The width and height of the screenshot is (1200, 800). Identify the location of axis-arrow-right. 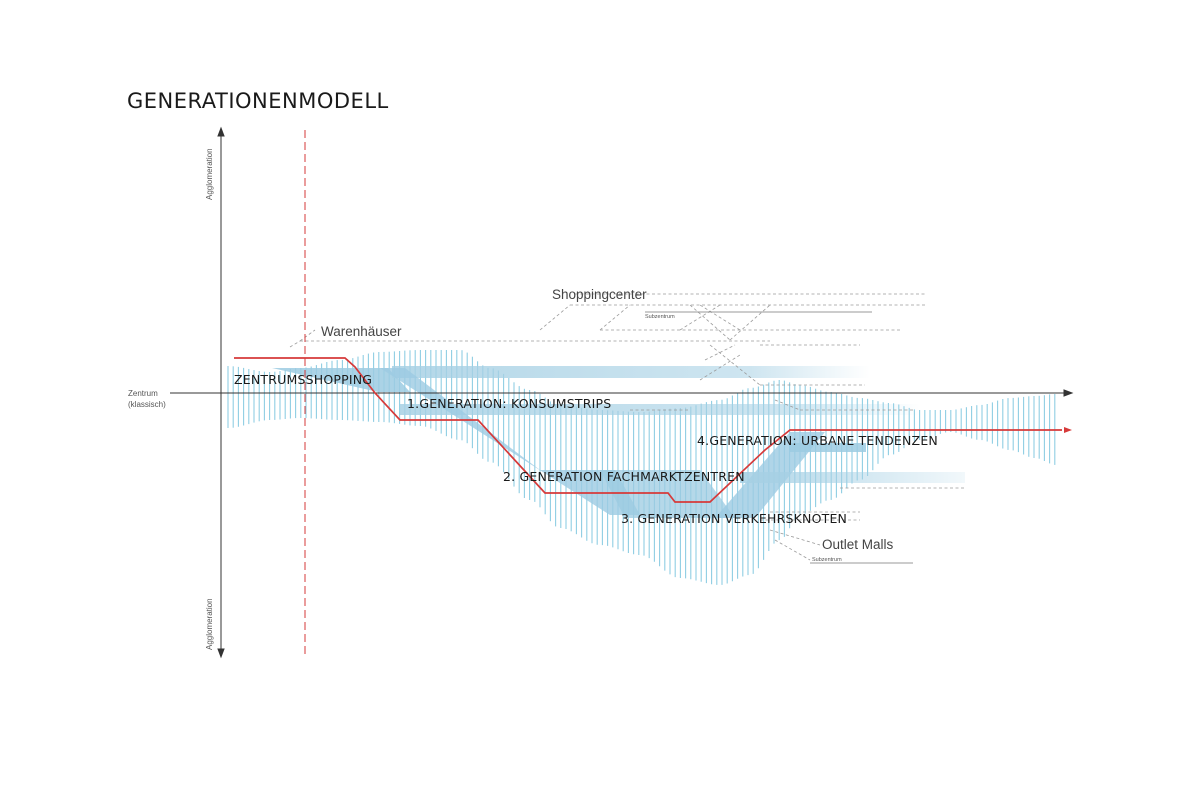
(1068, 393).